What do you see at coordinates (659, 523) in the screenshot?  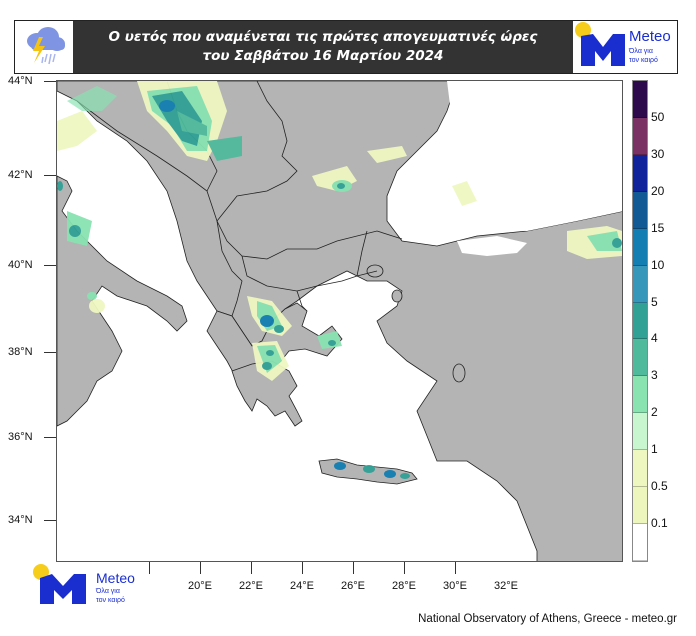 I see `colorbar-label: 0.1` at bounding box center [659, 523].